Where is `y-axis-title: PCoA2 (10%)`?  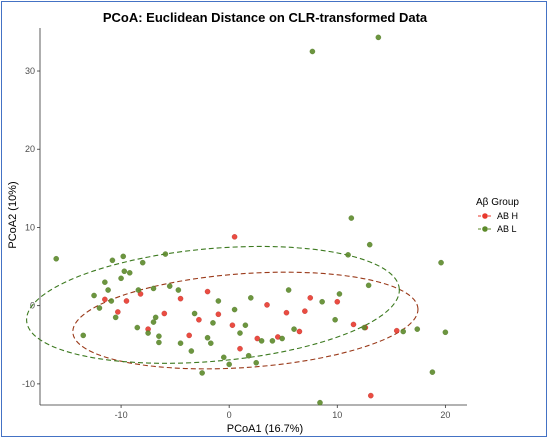
y-axis-title: PCoA2 (10%) is located at coordinates (13, 214).